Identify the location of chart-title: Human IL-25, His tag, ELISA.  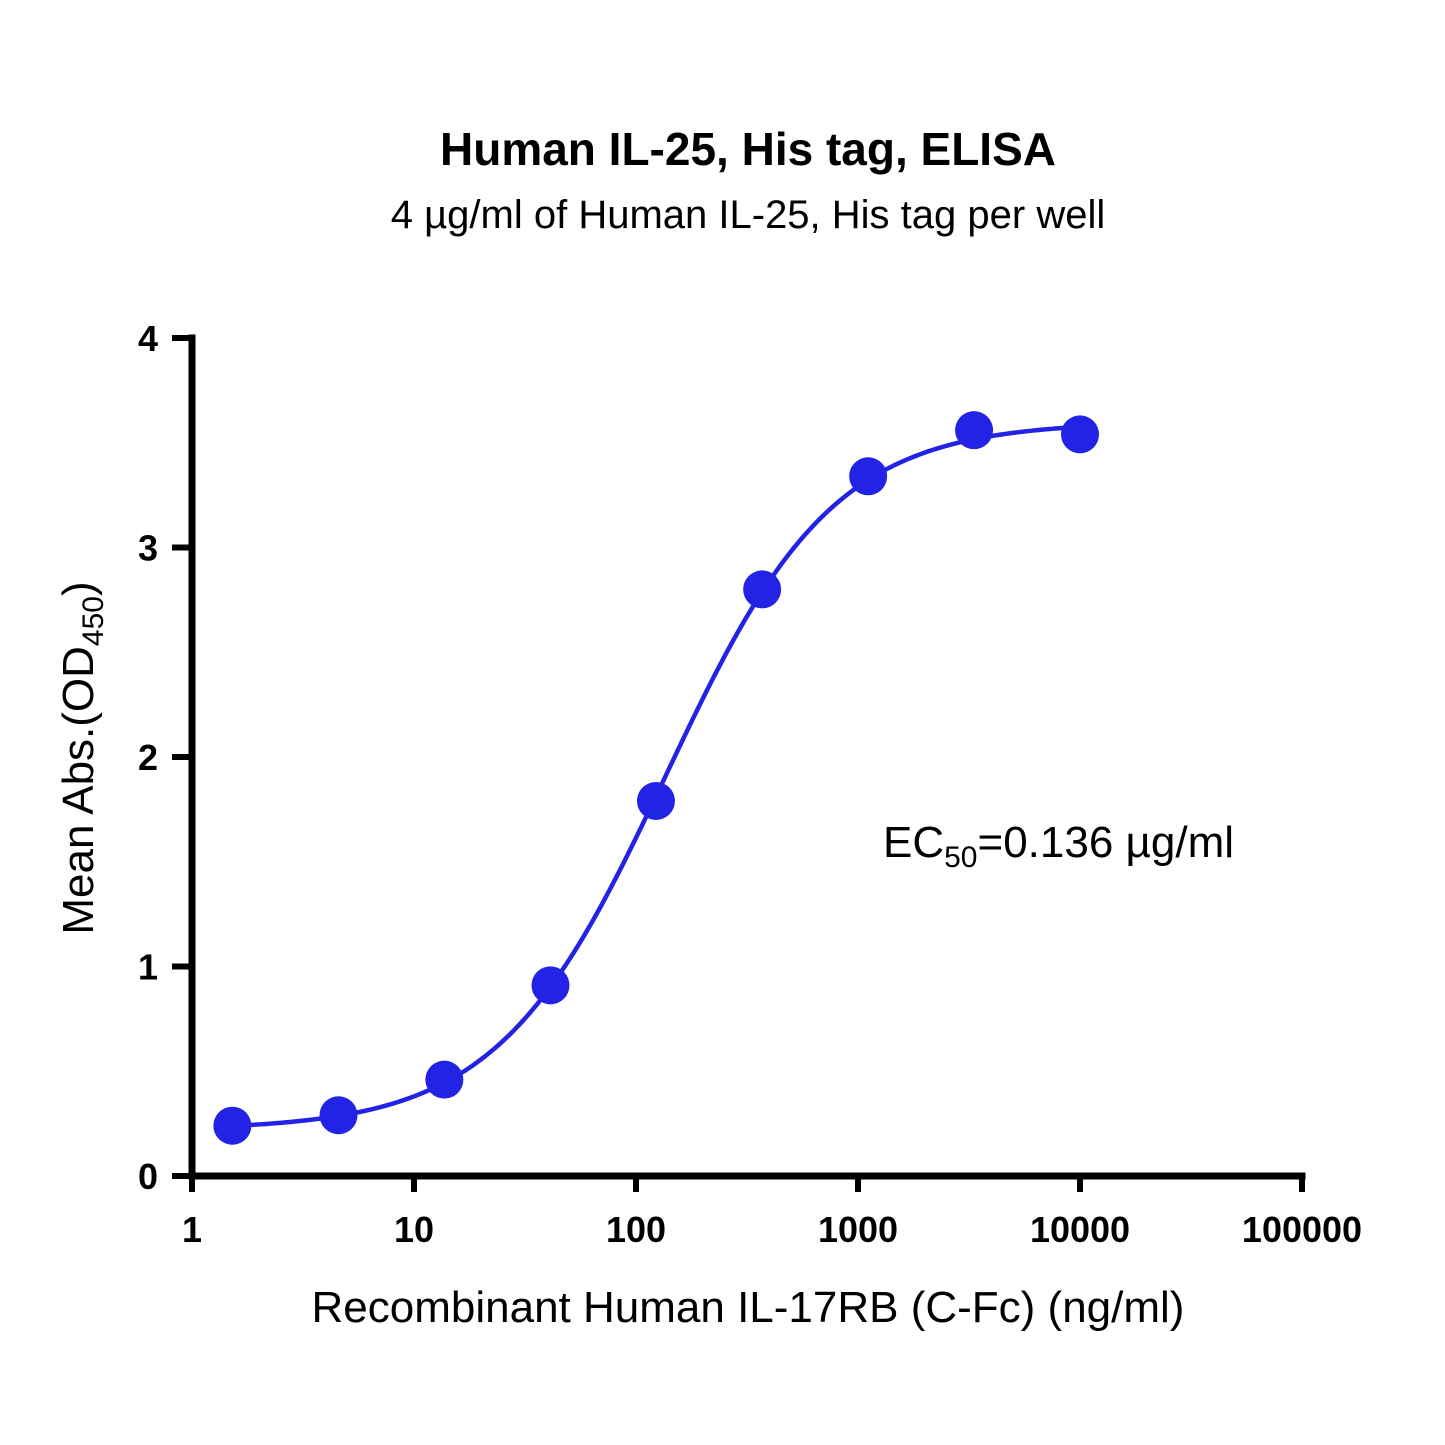
(748, 149).